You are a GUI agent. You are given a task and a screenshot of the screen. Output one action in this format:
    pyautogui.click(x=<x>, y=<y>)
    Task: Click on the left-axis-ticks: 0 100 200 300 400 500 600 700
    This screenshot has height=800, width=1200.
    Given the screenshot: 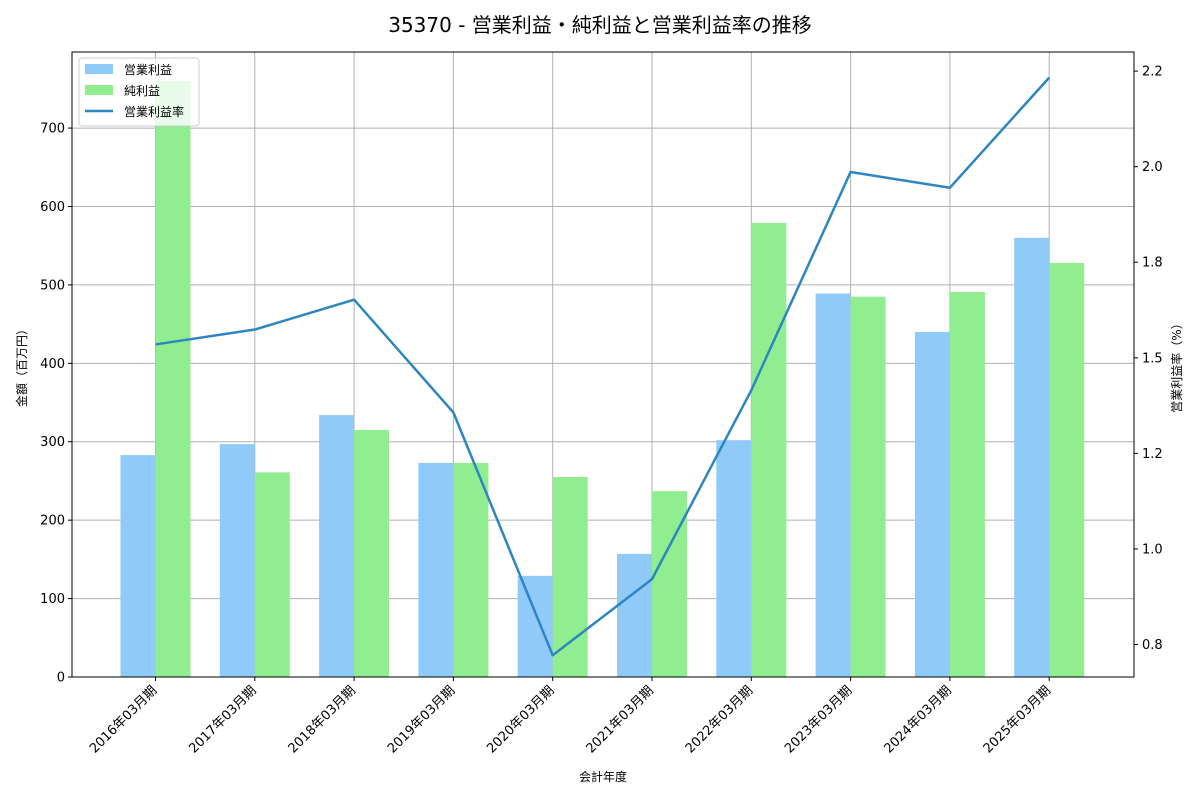 What is the action you would take?
    pyautogui.click(x=56, y=404)
    